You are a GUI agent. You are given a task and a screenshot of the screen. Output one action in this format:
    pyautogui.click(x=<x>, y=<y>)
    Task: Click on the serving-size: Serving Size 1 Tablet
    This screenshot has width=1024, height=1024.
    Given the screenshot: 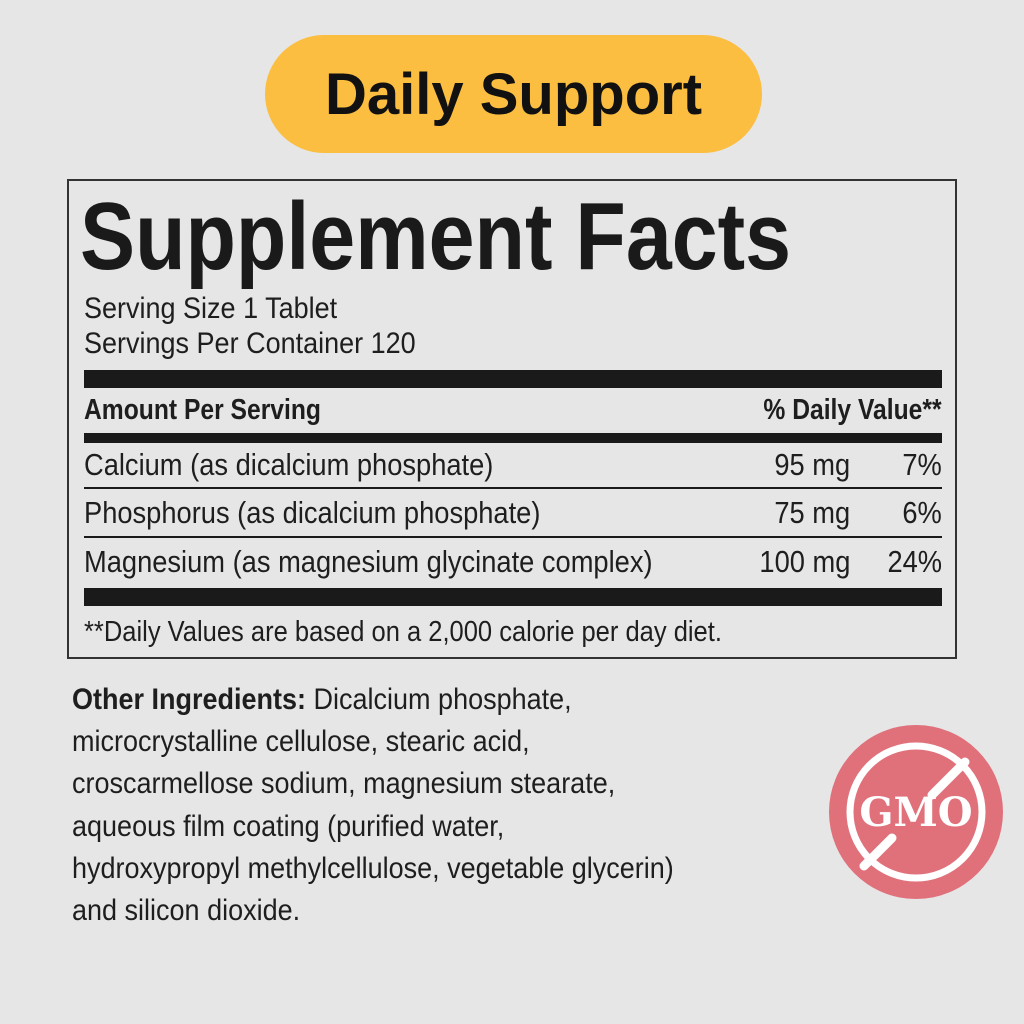 What is the action you would take?
    pyautogui.click(x=211, y=308)
    